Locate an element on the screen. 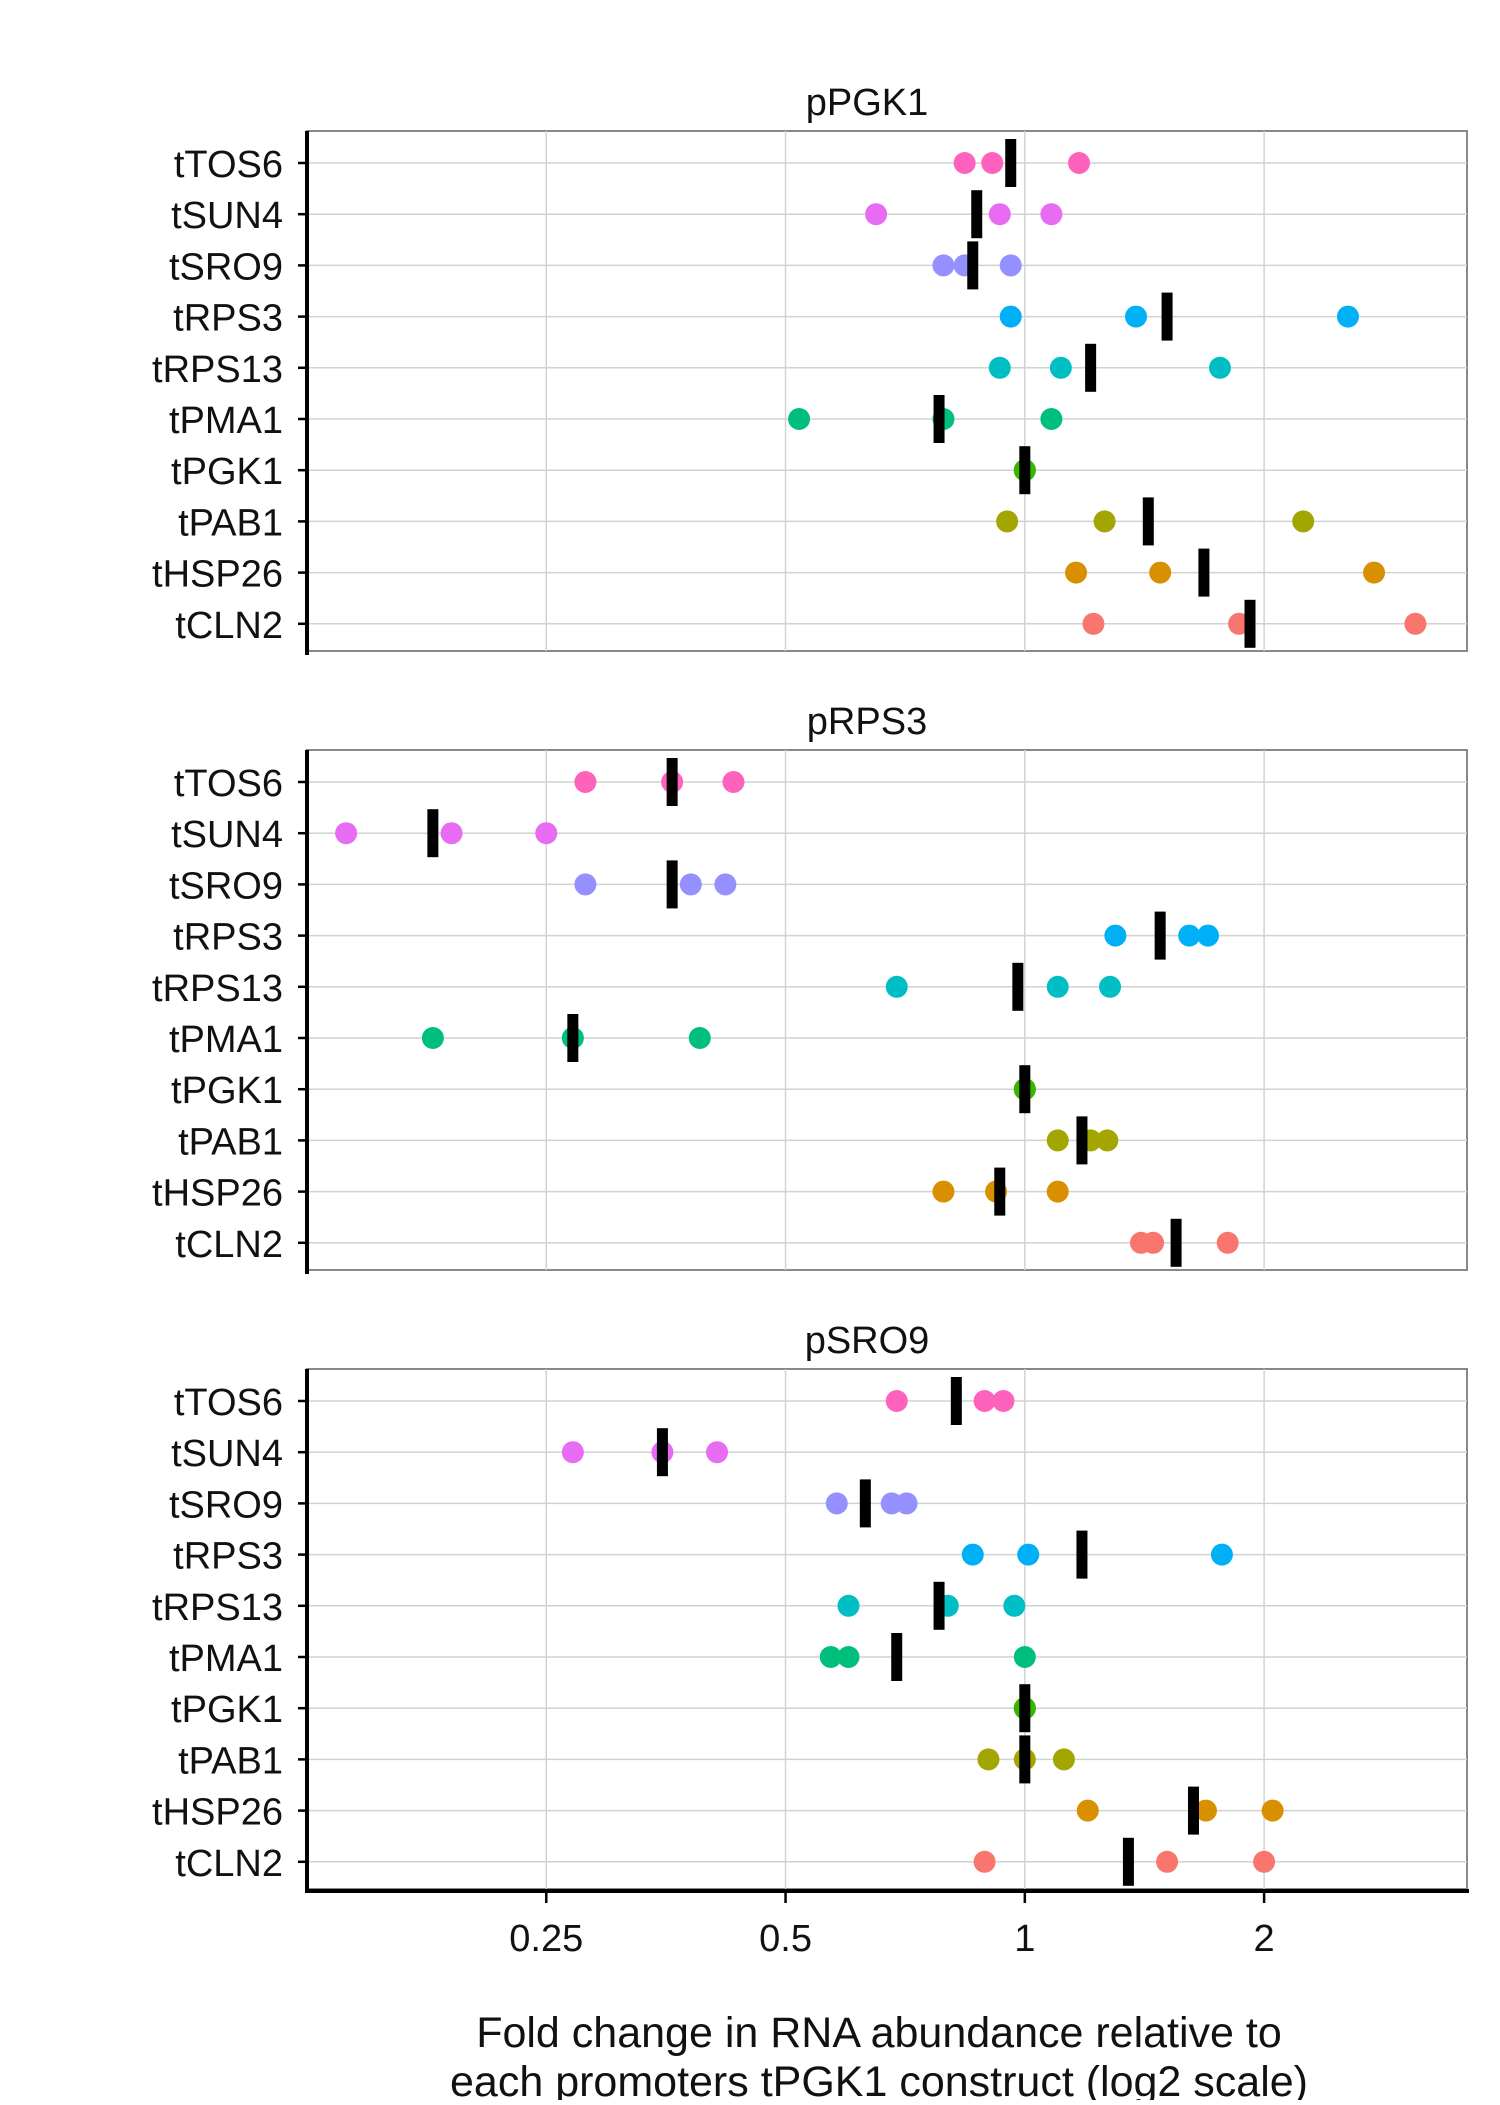 The height and width of the screenshot is (2105, 1500). panel-title: pPGK1 is located at coordinates (867, 103).